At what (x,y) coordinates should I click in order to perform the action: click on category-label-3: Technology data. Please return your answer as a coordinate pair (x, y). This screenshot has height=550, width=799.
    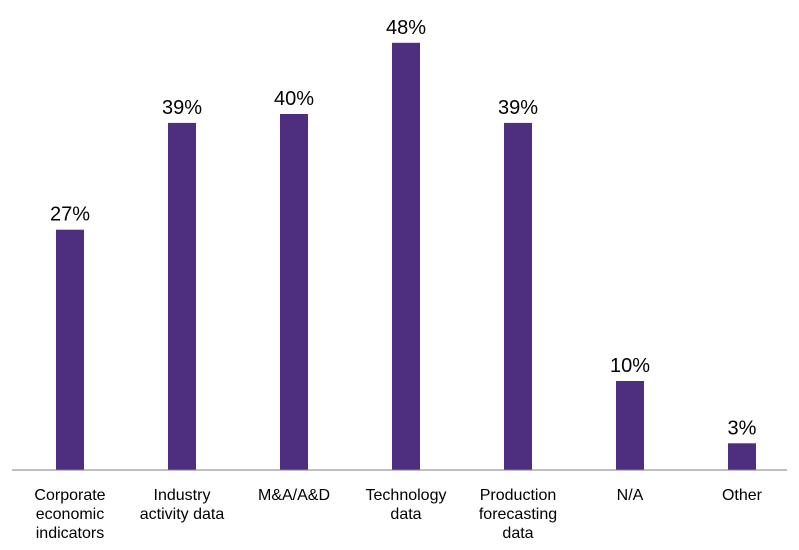
    Looking at the image, I should click on (406, 505).